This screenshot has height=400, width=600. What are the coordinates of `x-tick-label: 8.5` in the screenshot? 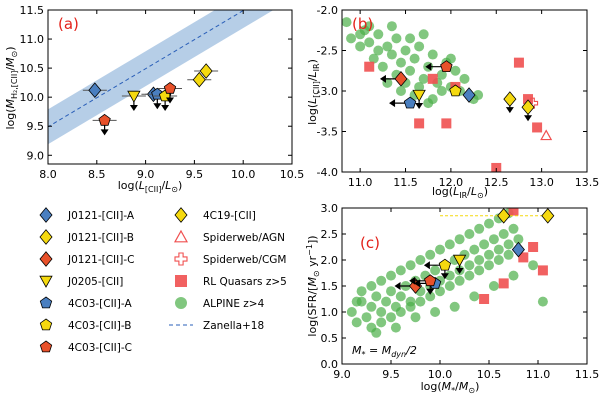 It's located at (97, 174).